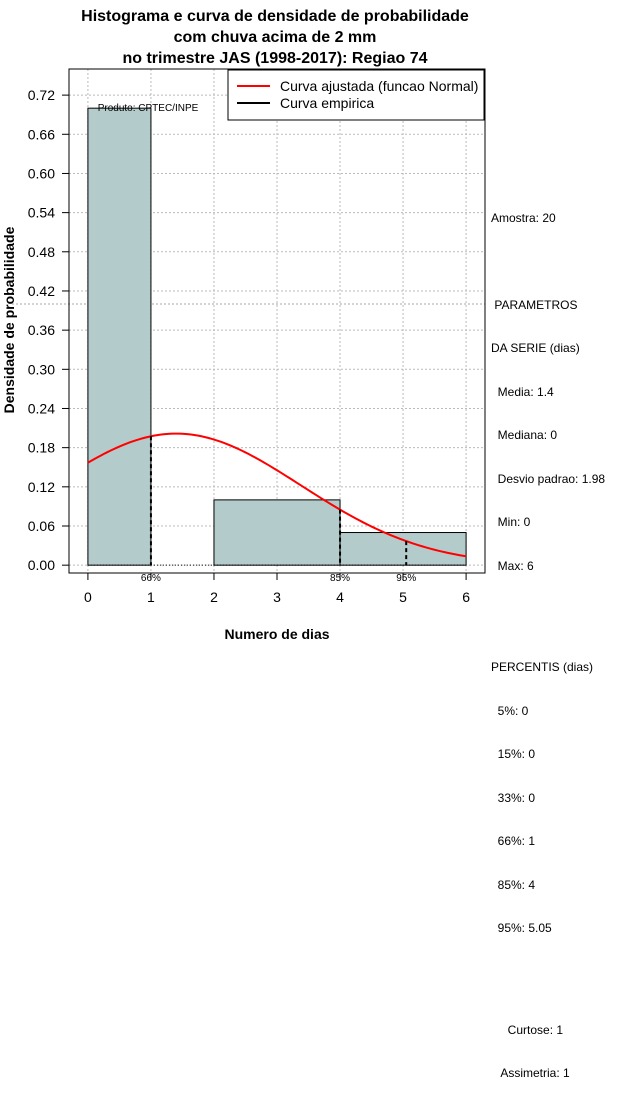 Image resolution: width=640 pixels, height=1095 pixels. What do you see at coordinates (41, 526) in the screenshot?
I see `y-tick-label: 0.06` at bounding box center [41, 526].